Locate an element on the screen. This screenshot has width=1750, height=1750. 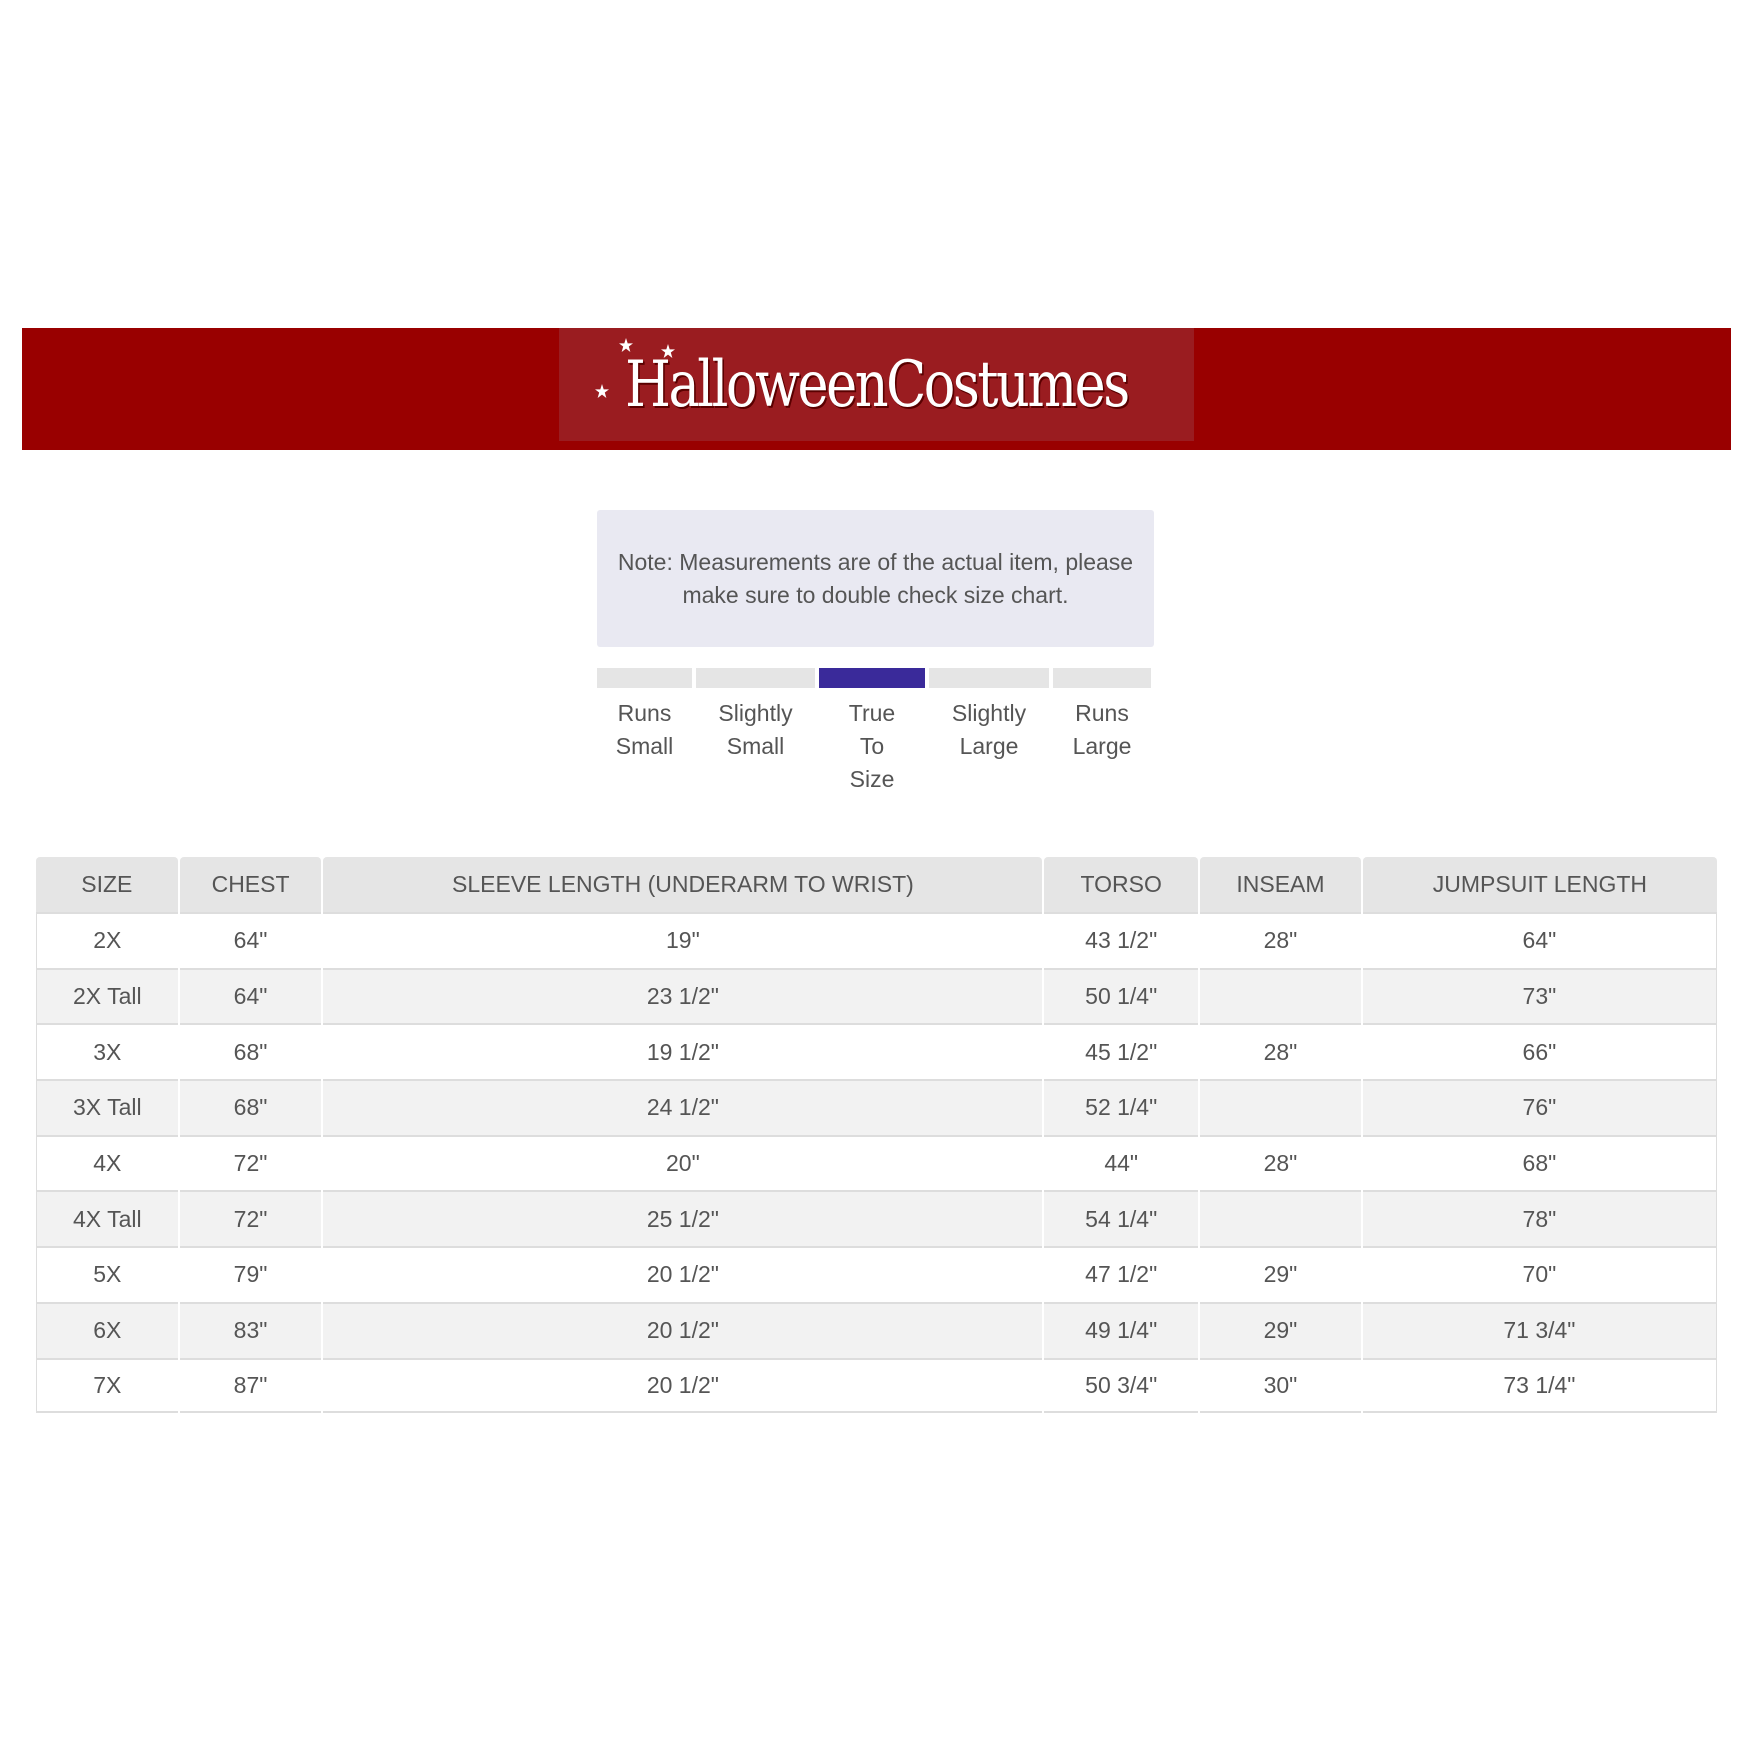
table-cell: 47 1/2" is located at coordinates (1121, 1274).